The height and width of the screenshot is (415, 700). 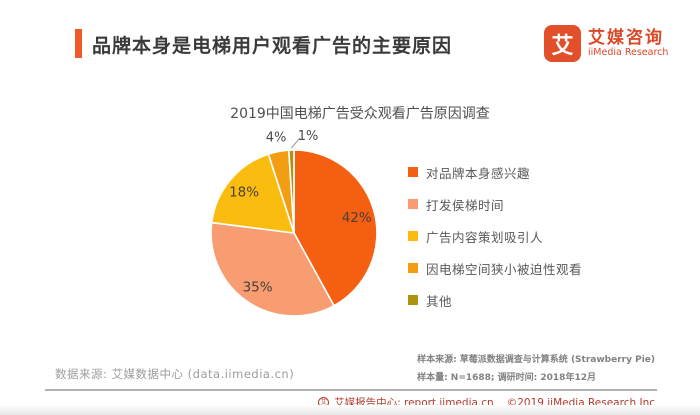 I want to click on footer-divider, so click(x=351, y=390).